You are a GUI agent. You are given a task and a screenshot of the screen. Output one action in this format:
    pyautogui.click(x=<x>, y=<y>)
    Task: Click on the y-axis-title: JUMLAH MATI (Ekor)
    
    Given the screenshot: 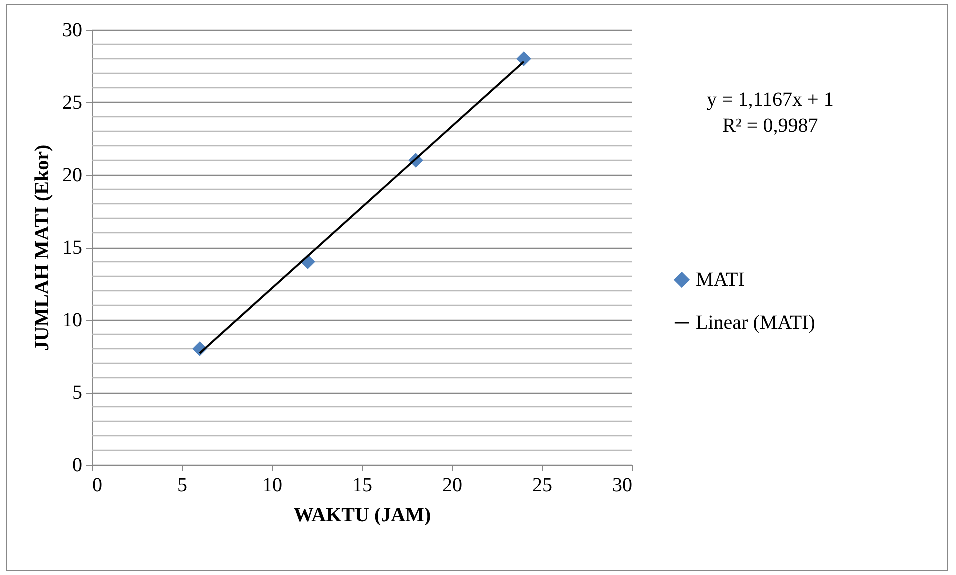 What is the action you would take?
    pyautogui.click(x=43, y=248)
    